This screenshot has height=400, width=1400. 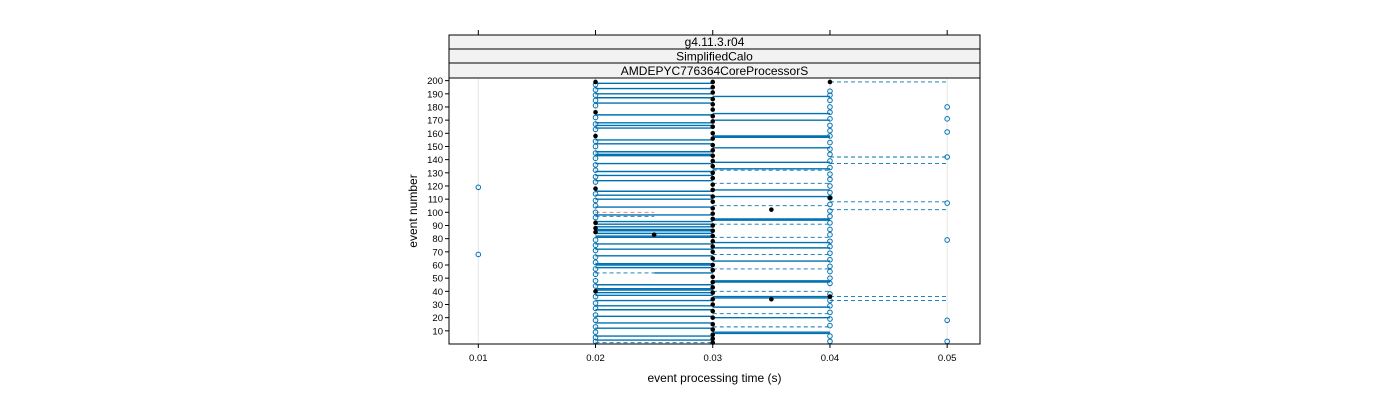 What do you see at coordinates (595, 358) in the screenshot?
I see `x-tick-label: 0.02` at bounding box center [595, 358].